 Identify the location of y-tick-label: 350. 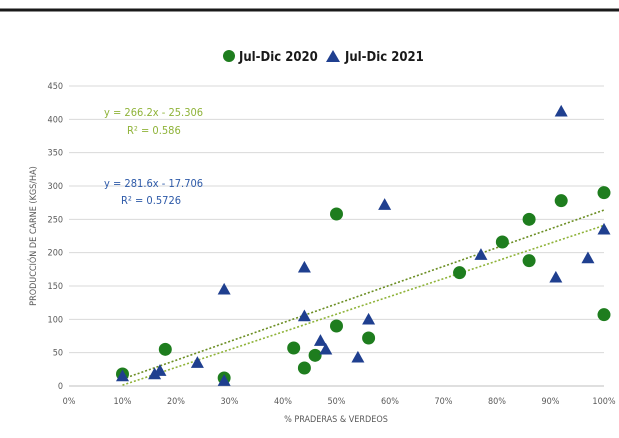
(55, 154).